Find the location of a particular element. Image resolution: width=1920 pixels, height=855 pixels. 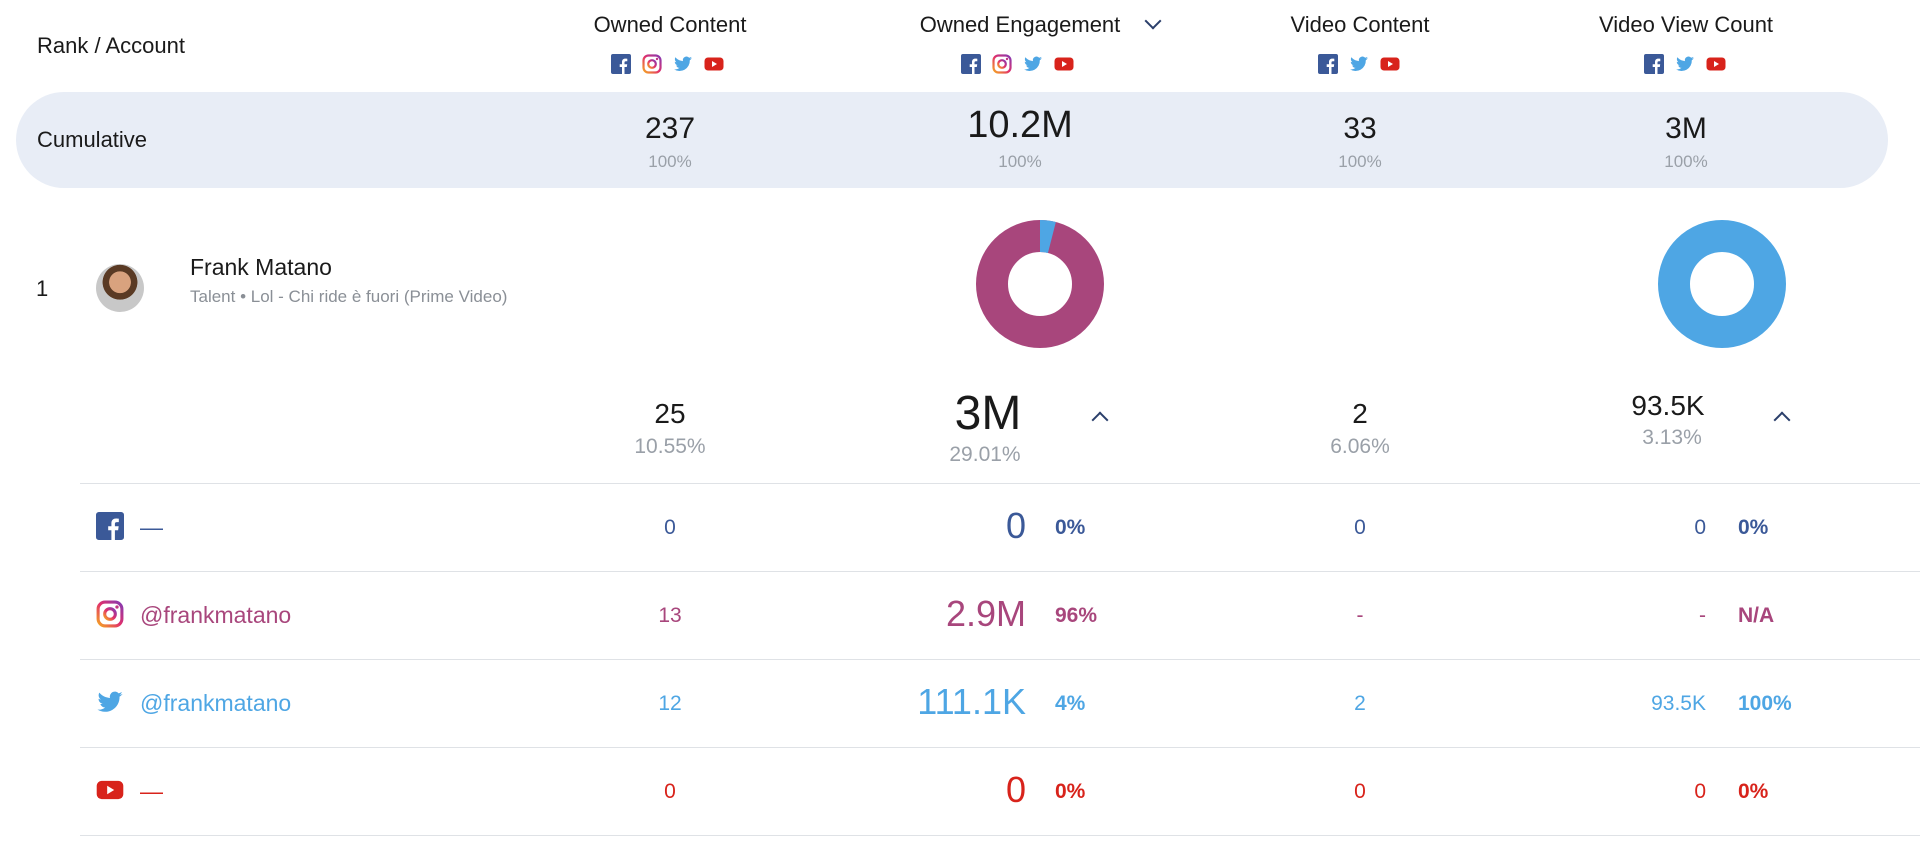

video-content-networks is located at coordinates (1359, 64).